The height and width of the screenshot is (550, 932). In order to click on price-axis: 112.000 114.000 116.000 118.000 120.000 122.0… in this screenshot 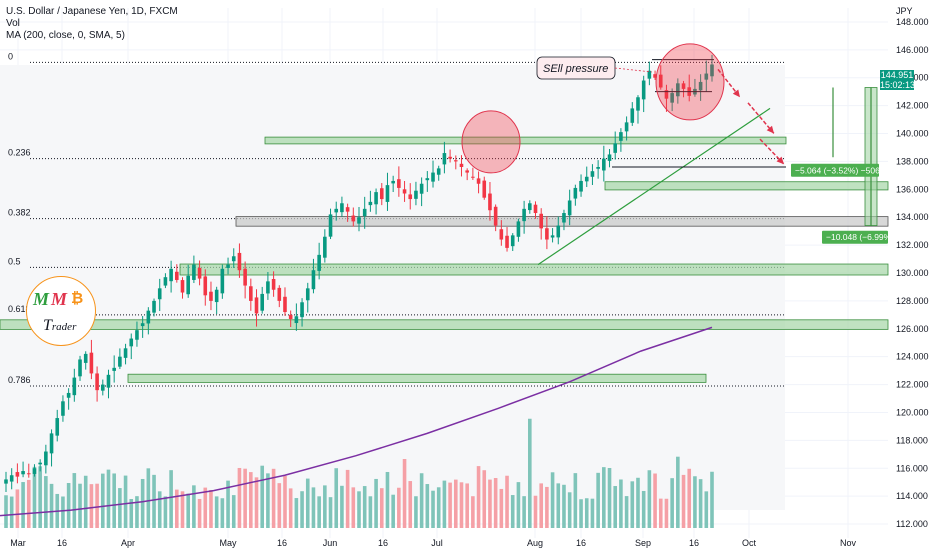, I will do `click(912, 273)`.